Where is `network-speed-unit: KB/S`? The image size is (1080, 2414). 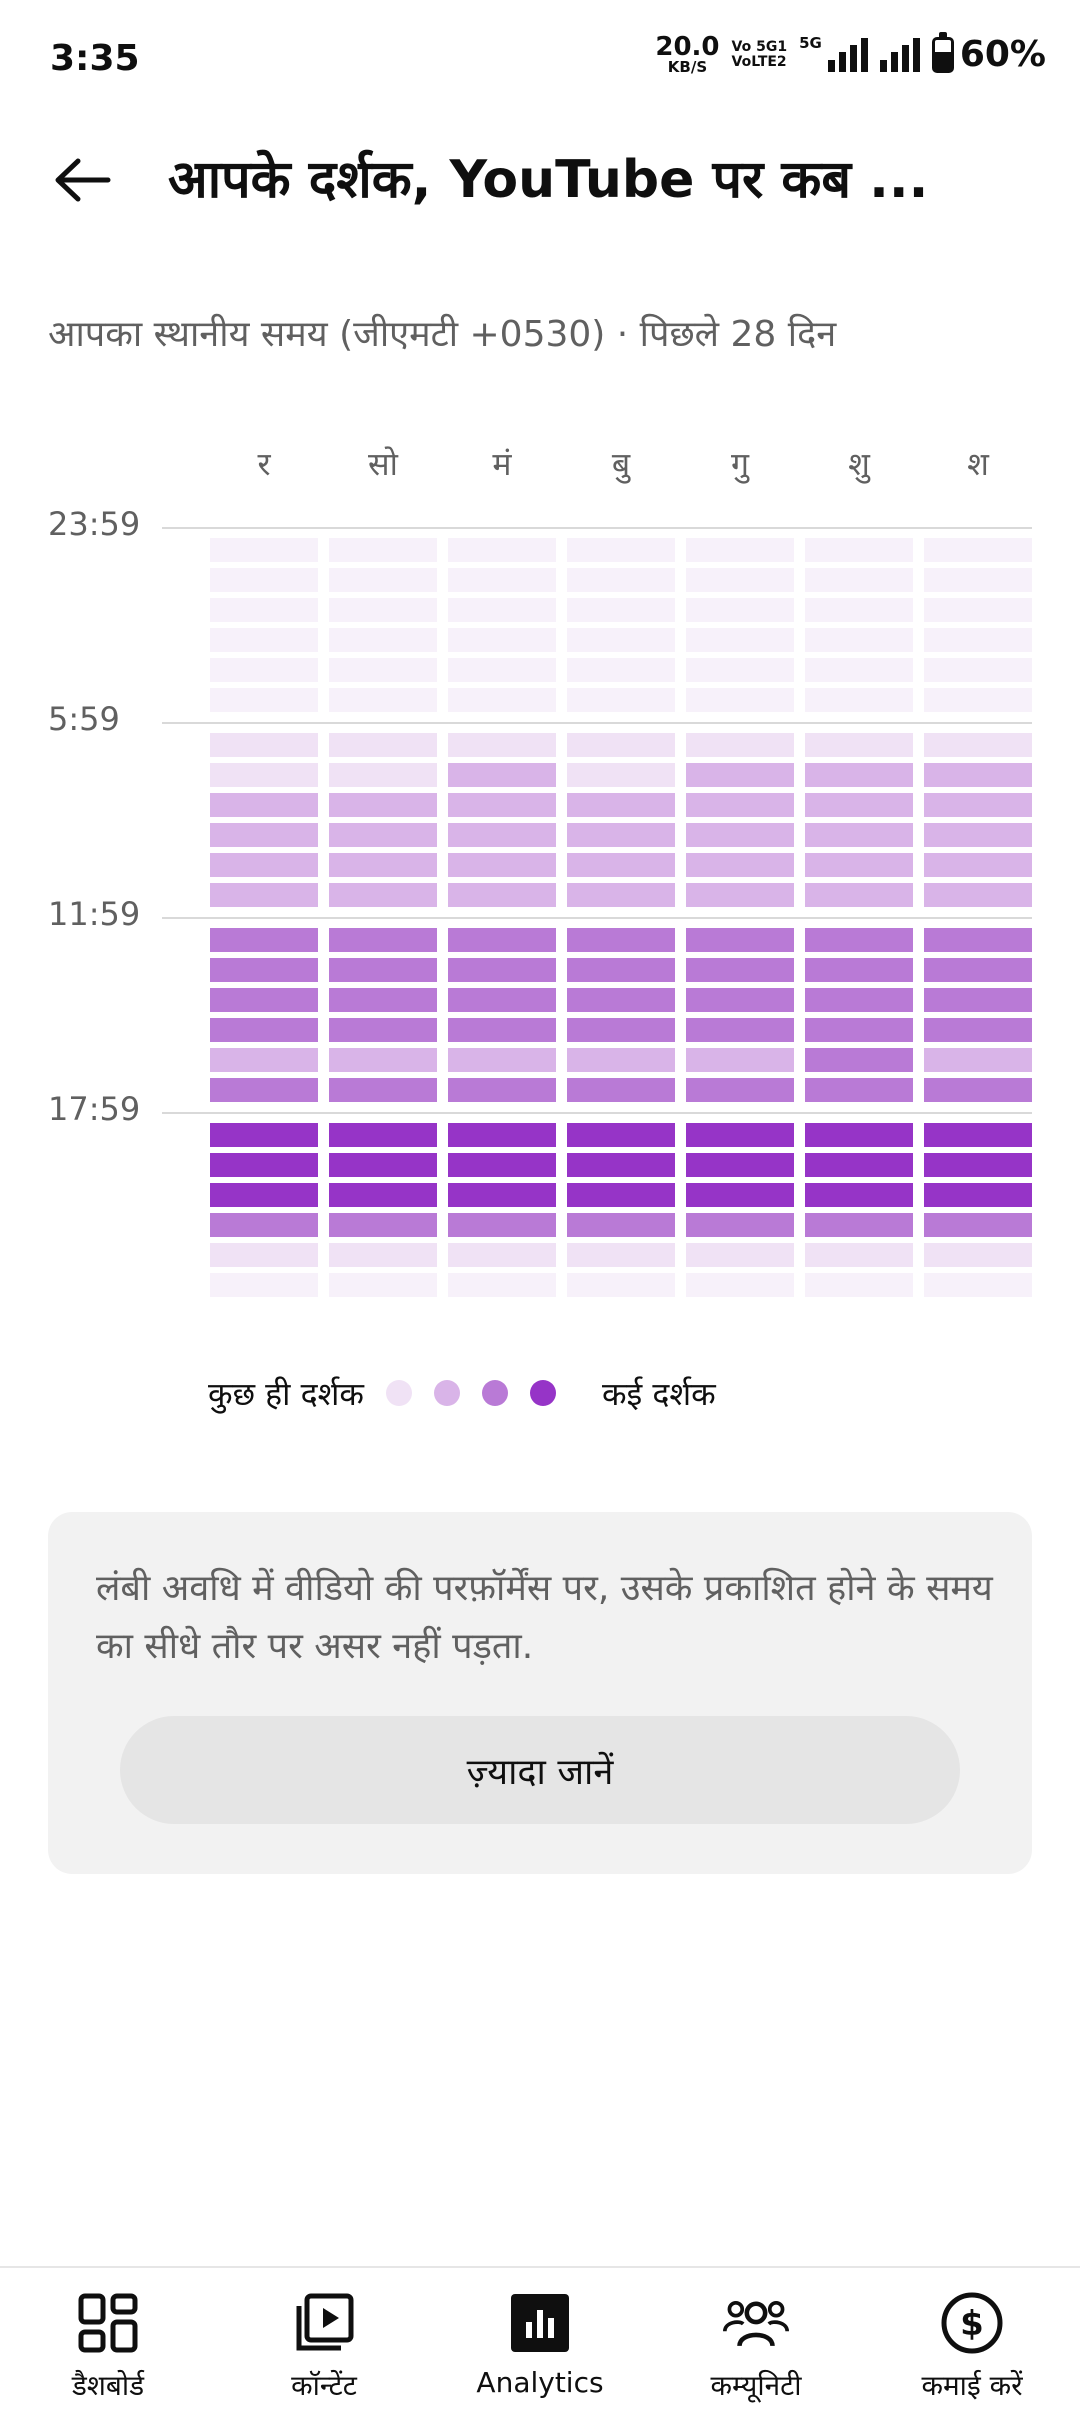 network-speed-unit: KB/S is located at coordinates (687, 67).